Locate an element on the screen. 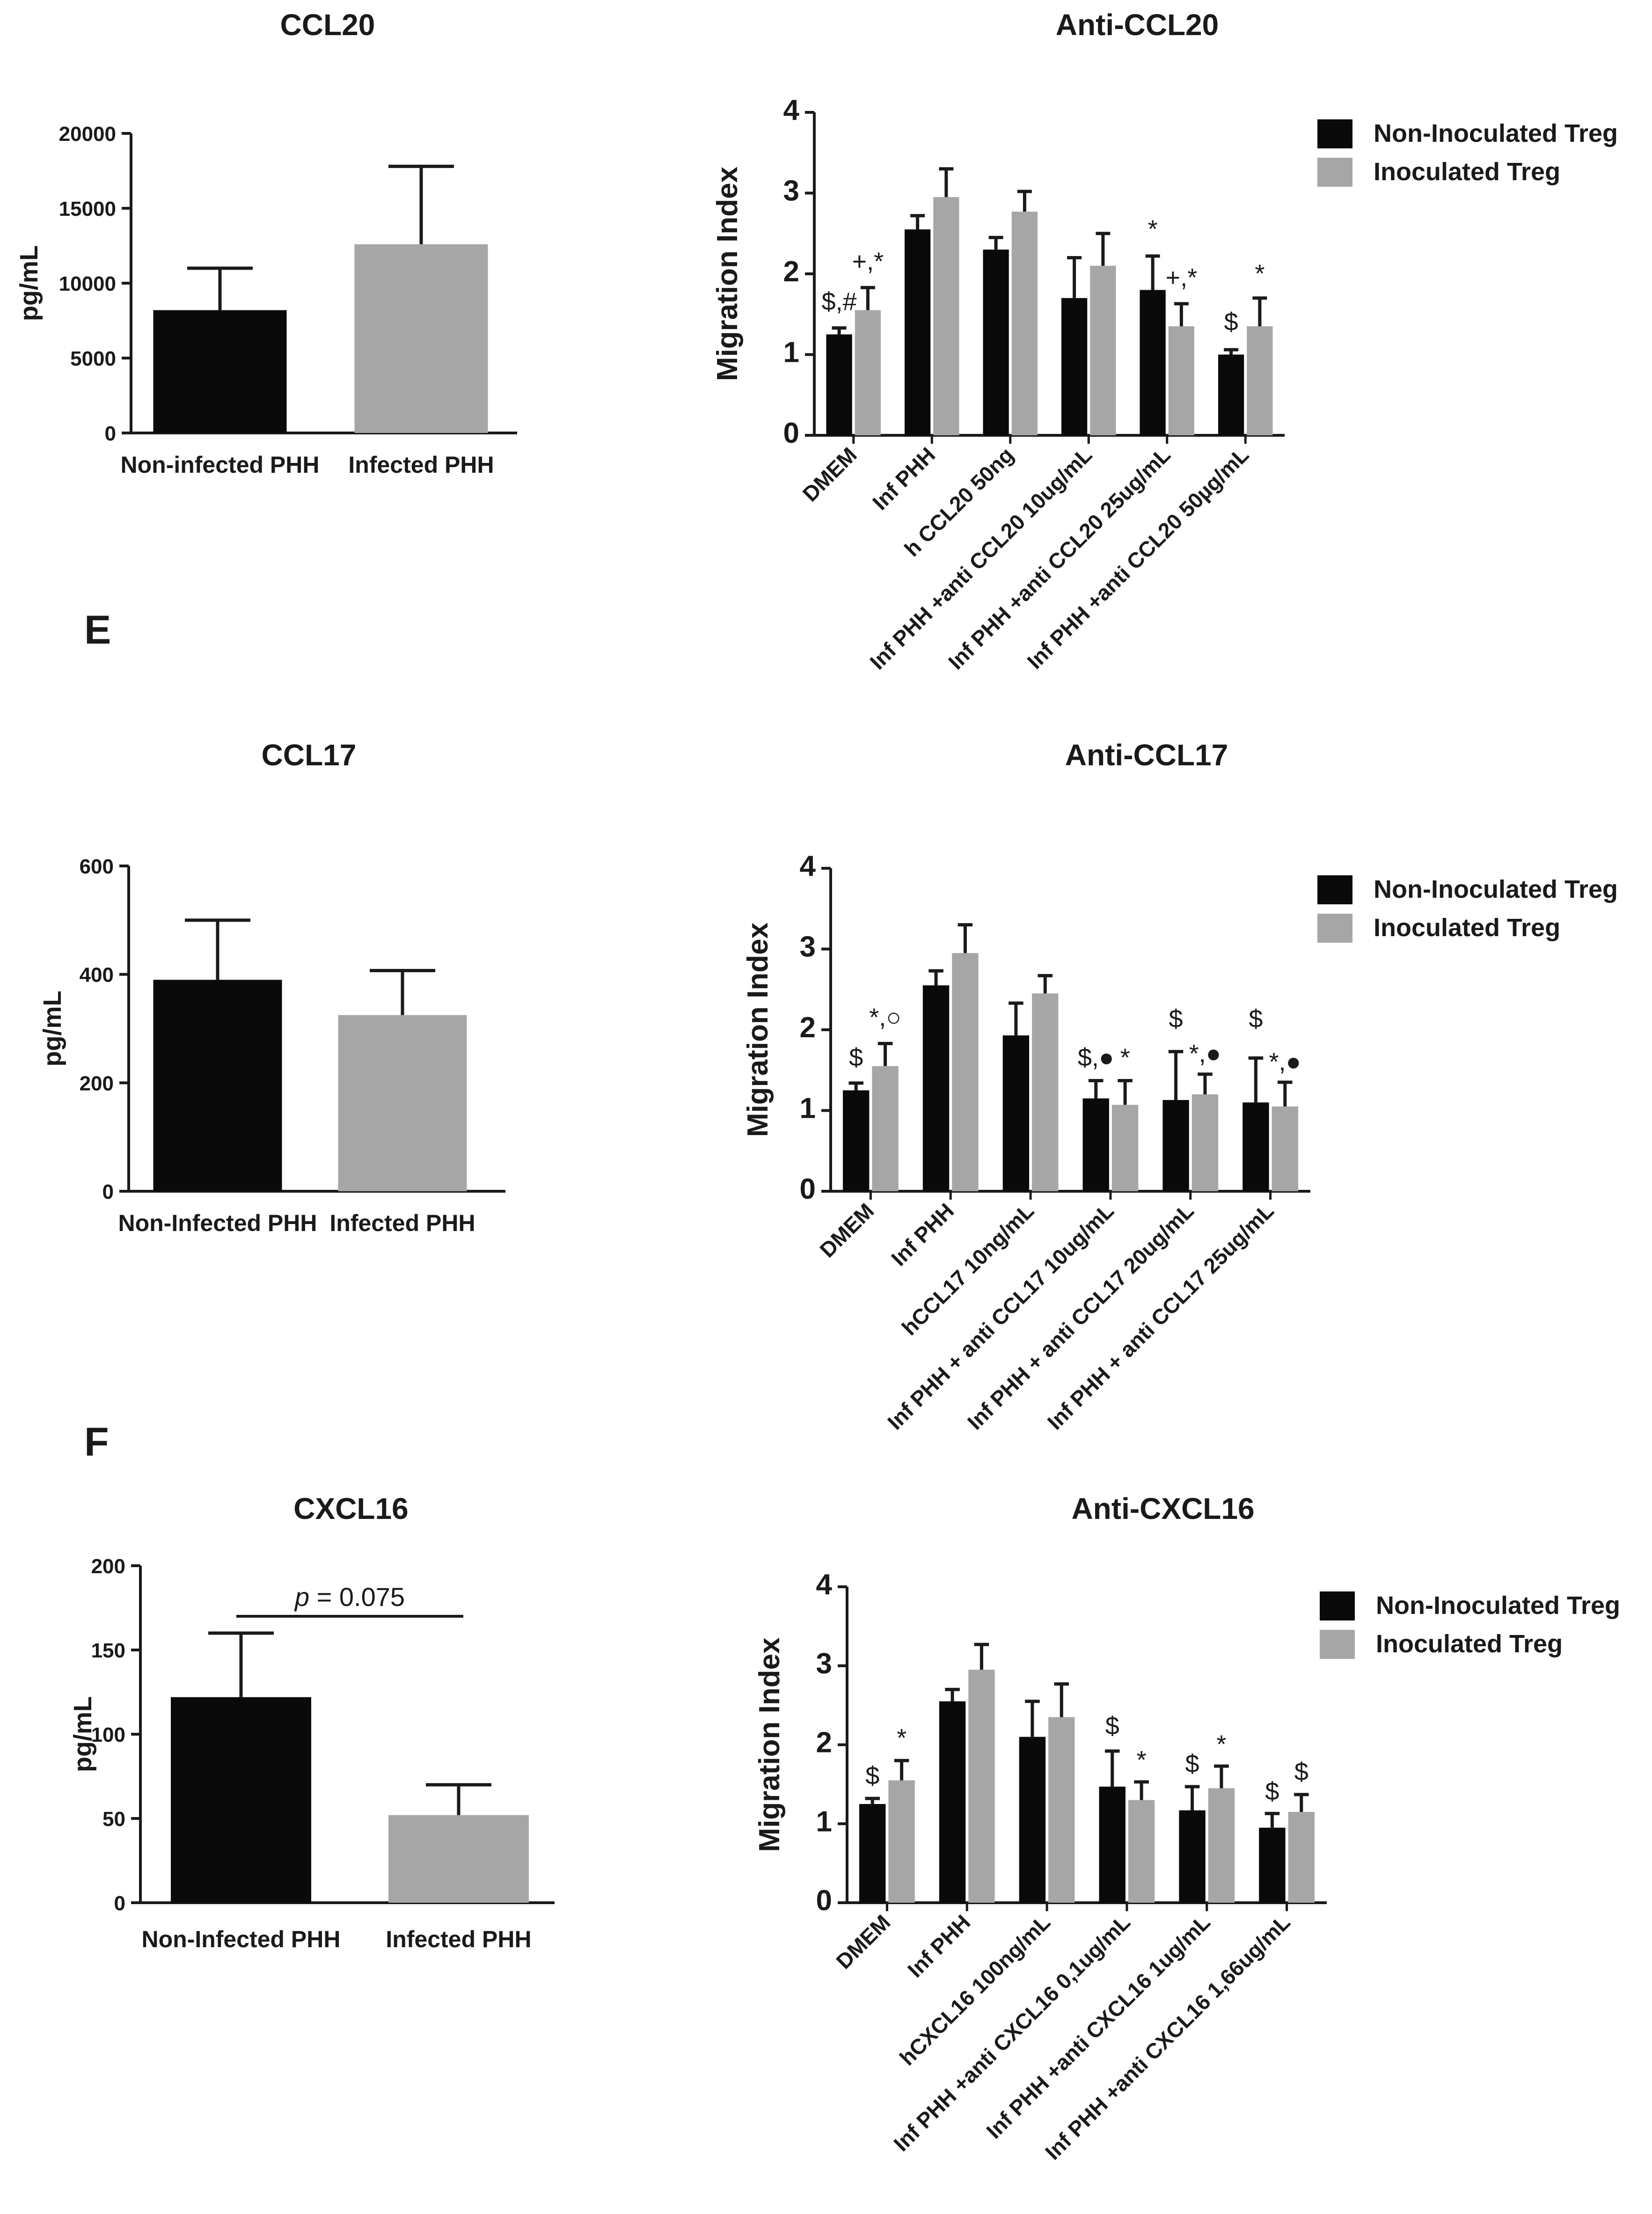  y-tick-label: 15000 is located at coordinates (87, 209).